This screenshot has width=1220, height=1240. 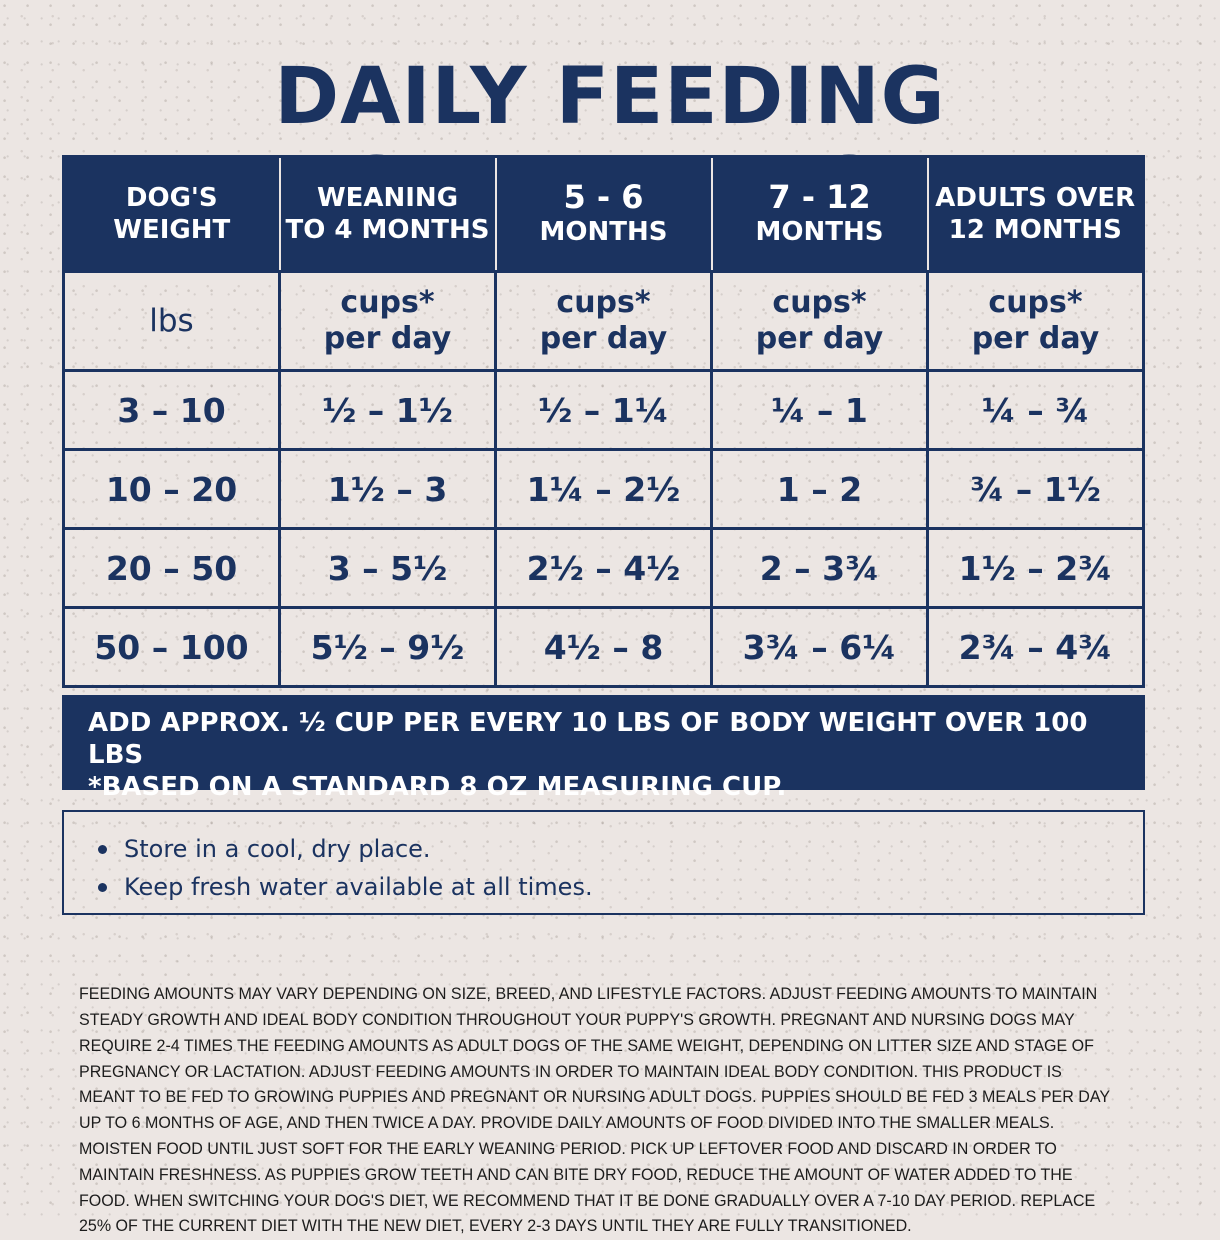 What do you see at coordinates (1035, 568) in the screenshot?
I see `table-cell: 1½ – 2¾` at bounding box center [1035, 568].